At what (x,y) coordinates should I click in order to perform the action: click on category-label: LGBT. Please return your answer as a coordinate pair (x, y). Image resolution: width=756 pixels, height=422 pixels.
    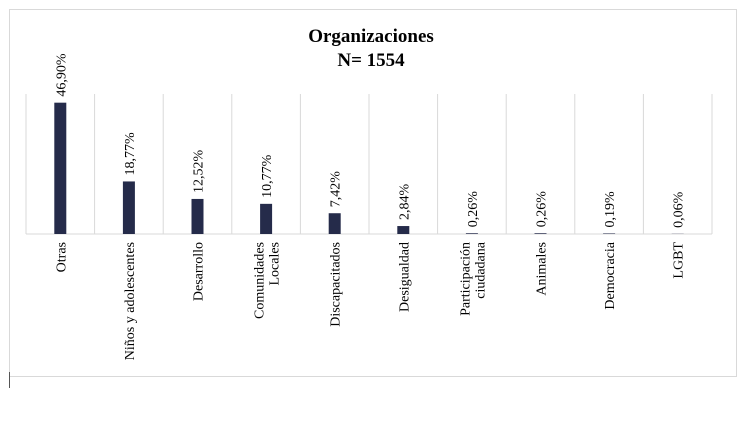
    Looking at the image, I should click on (679, 260).